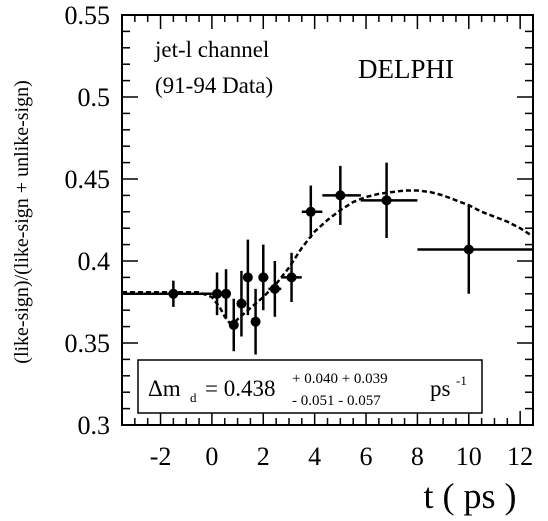 The height and width of the screenshot is (521, 548). Describe the element at coordinates (193, 397) in the screenshot. I see `result-lhs-subscript: d` at that location.